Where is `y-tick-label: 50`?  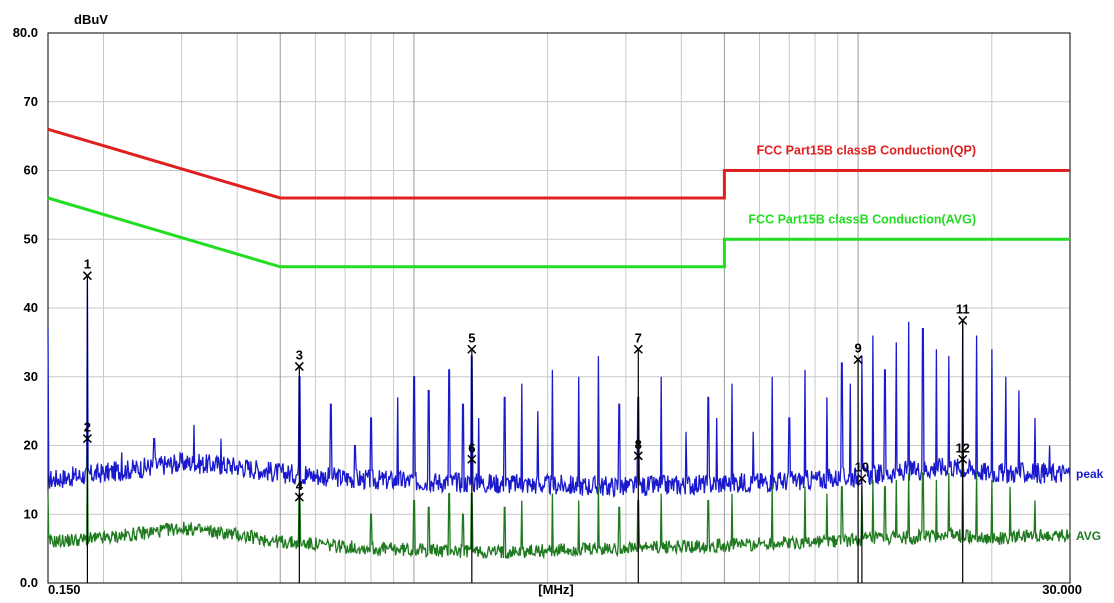
y-tick-label: 50 is located at coordinates (31, 238).